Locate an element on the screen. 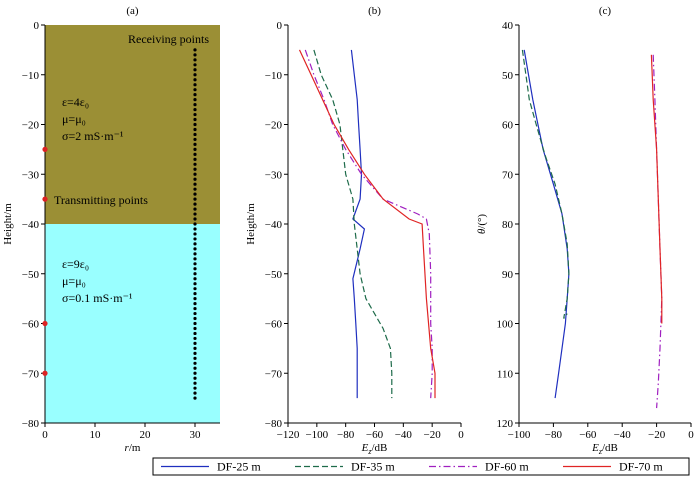  x-tick-label: −80 is located at coordinates (346, 435).